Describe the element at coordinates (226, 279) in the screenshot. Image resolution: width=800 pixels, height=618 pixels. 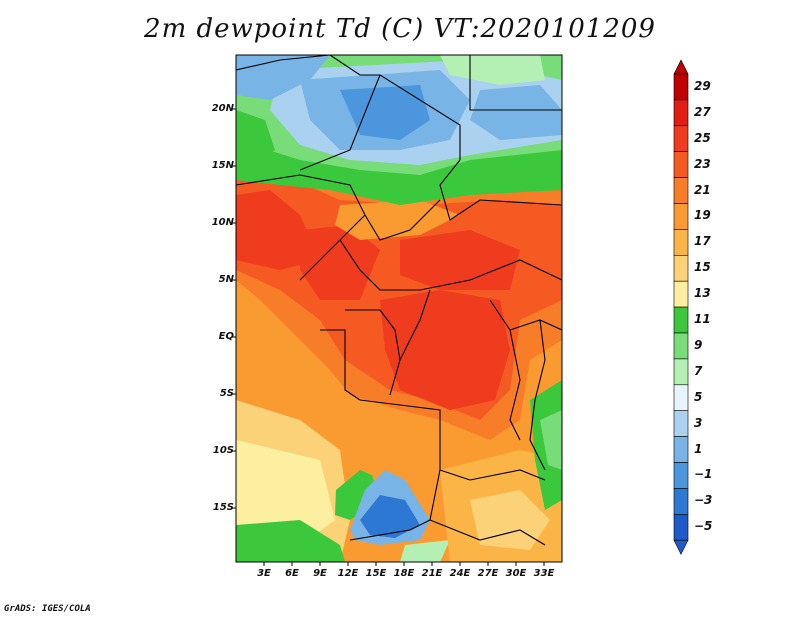
I see `lat-label-5n: 5N` at that location.